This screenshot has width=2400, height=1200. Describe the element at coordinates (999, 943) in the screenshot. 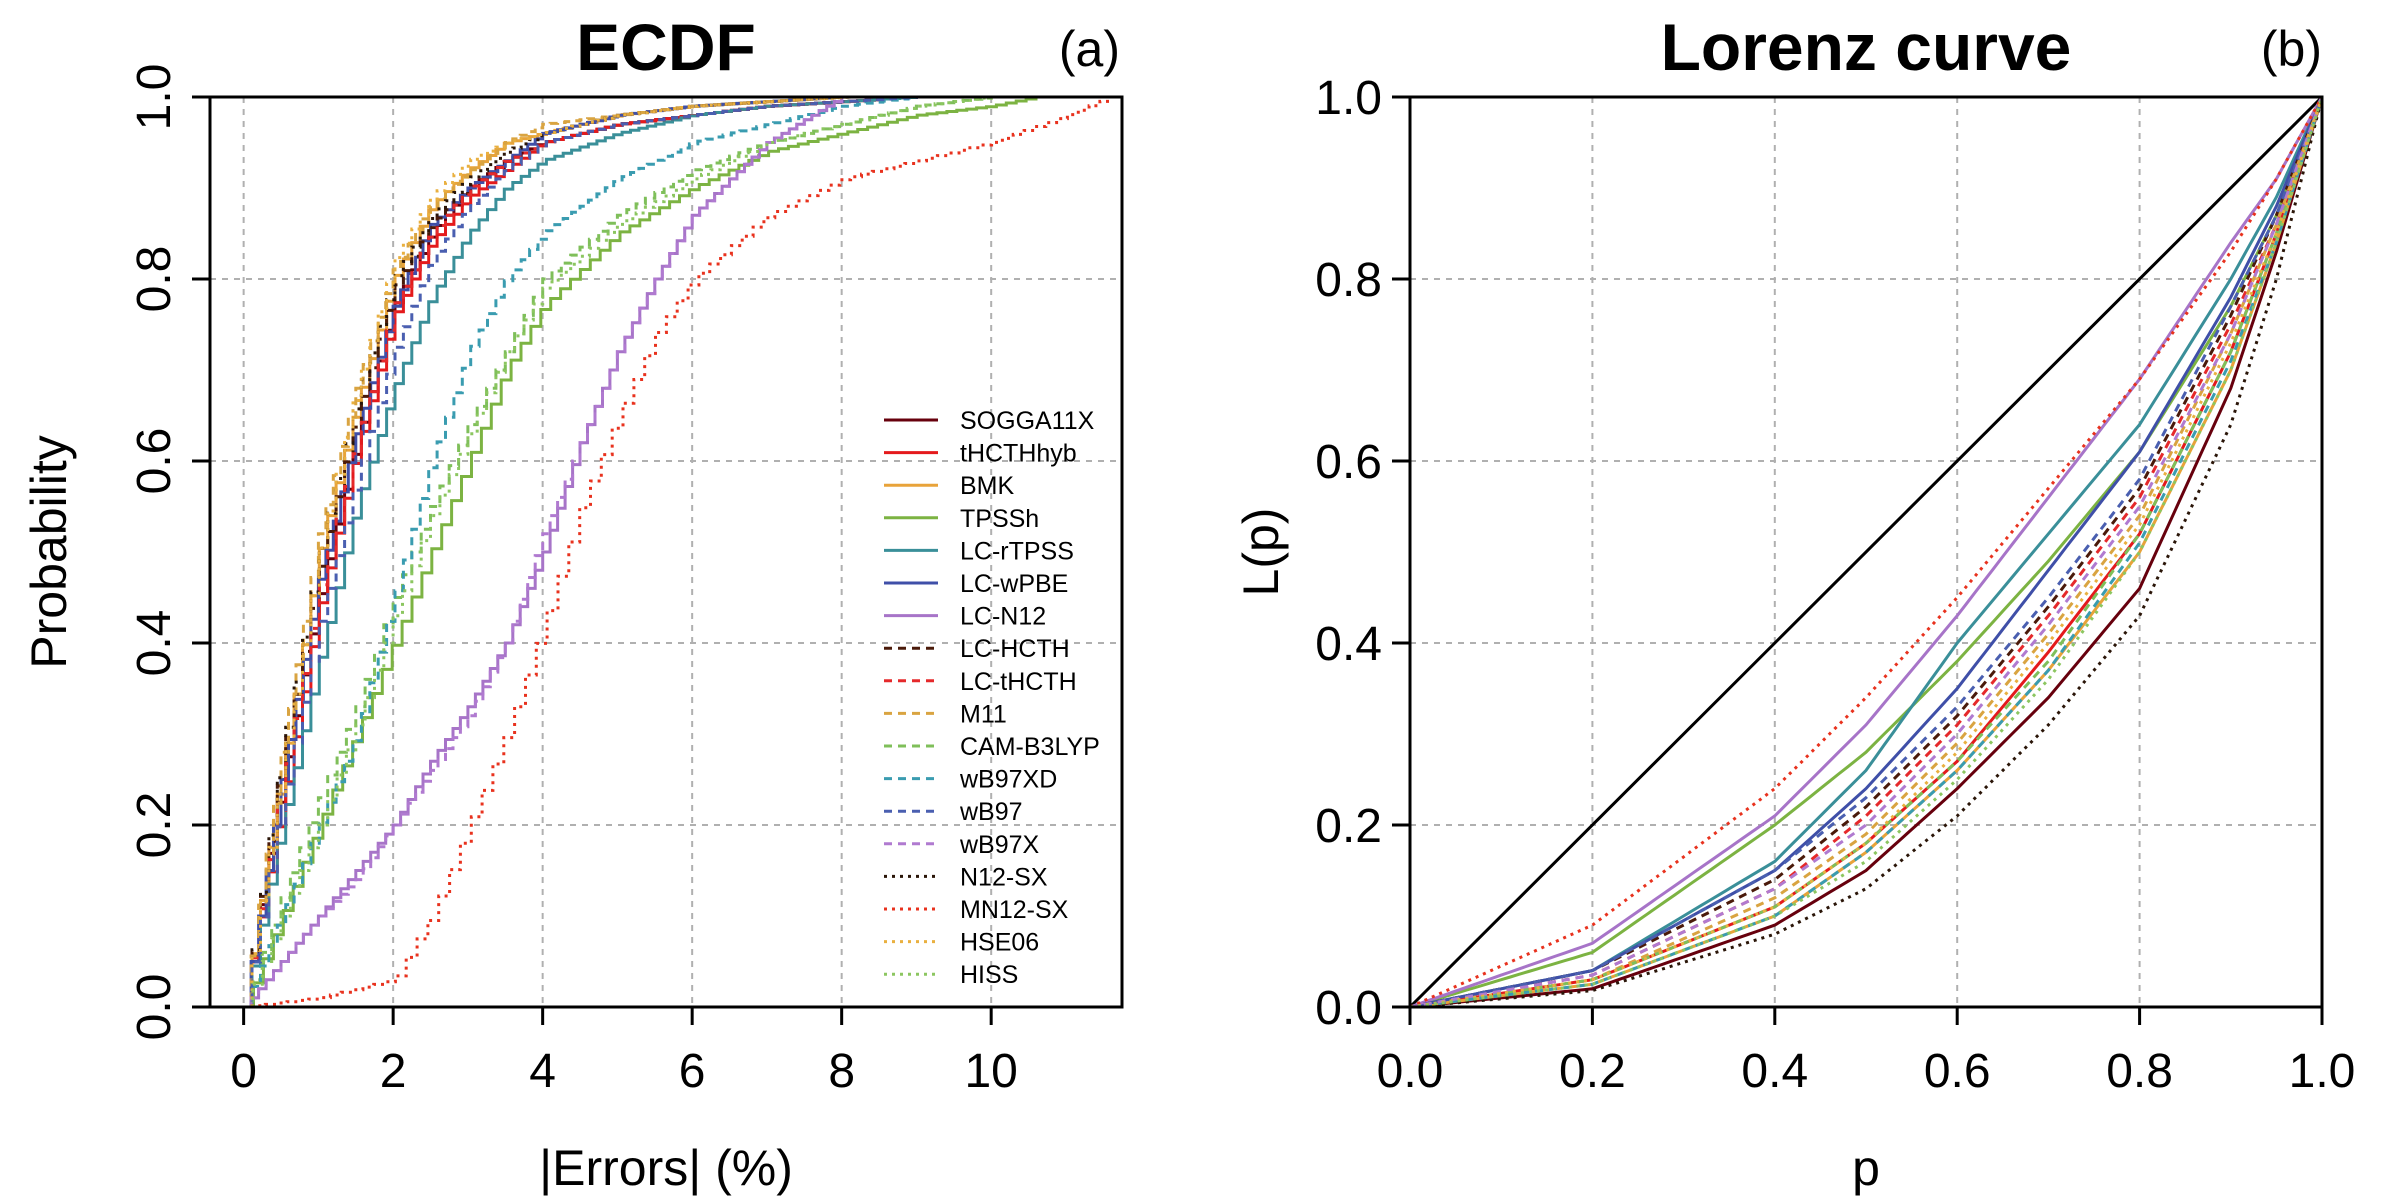

I see `legend-label: HSE06` at that location.